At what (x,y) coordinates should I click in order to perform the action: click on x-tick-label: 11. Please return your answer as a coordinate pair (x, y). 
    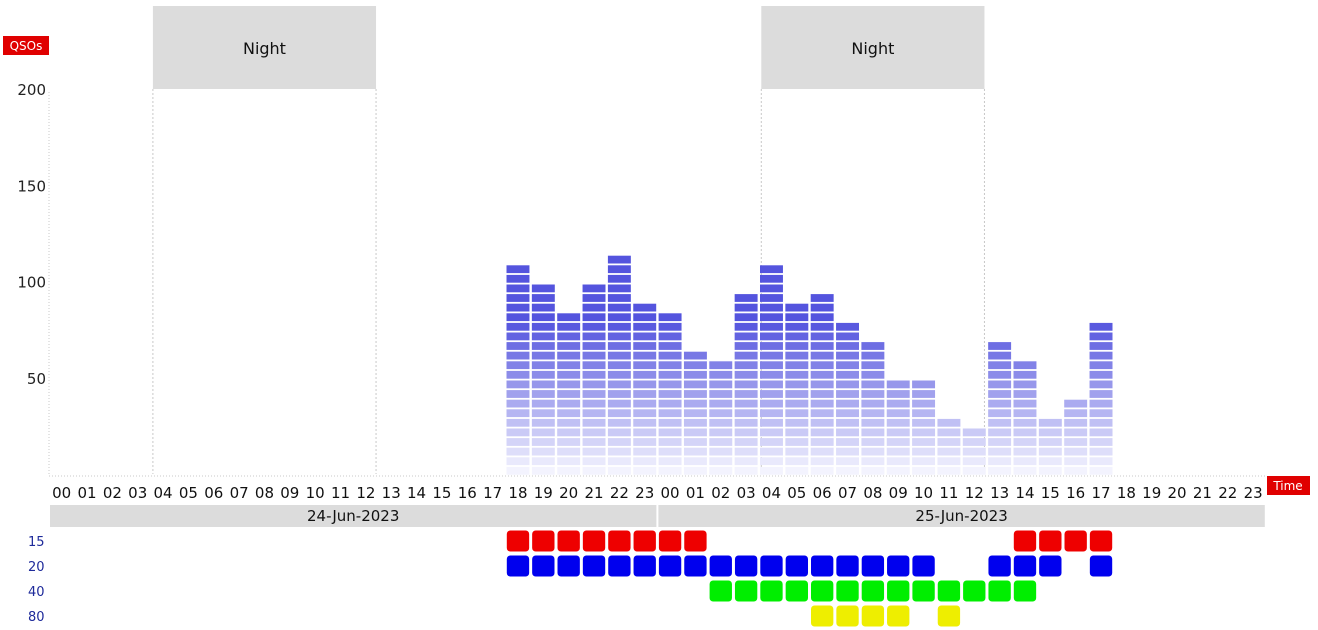
    Looking at the image, I should click on (948, 493).